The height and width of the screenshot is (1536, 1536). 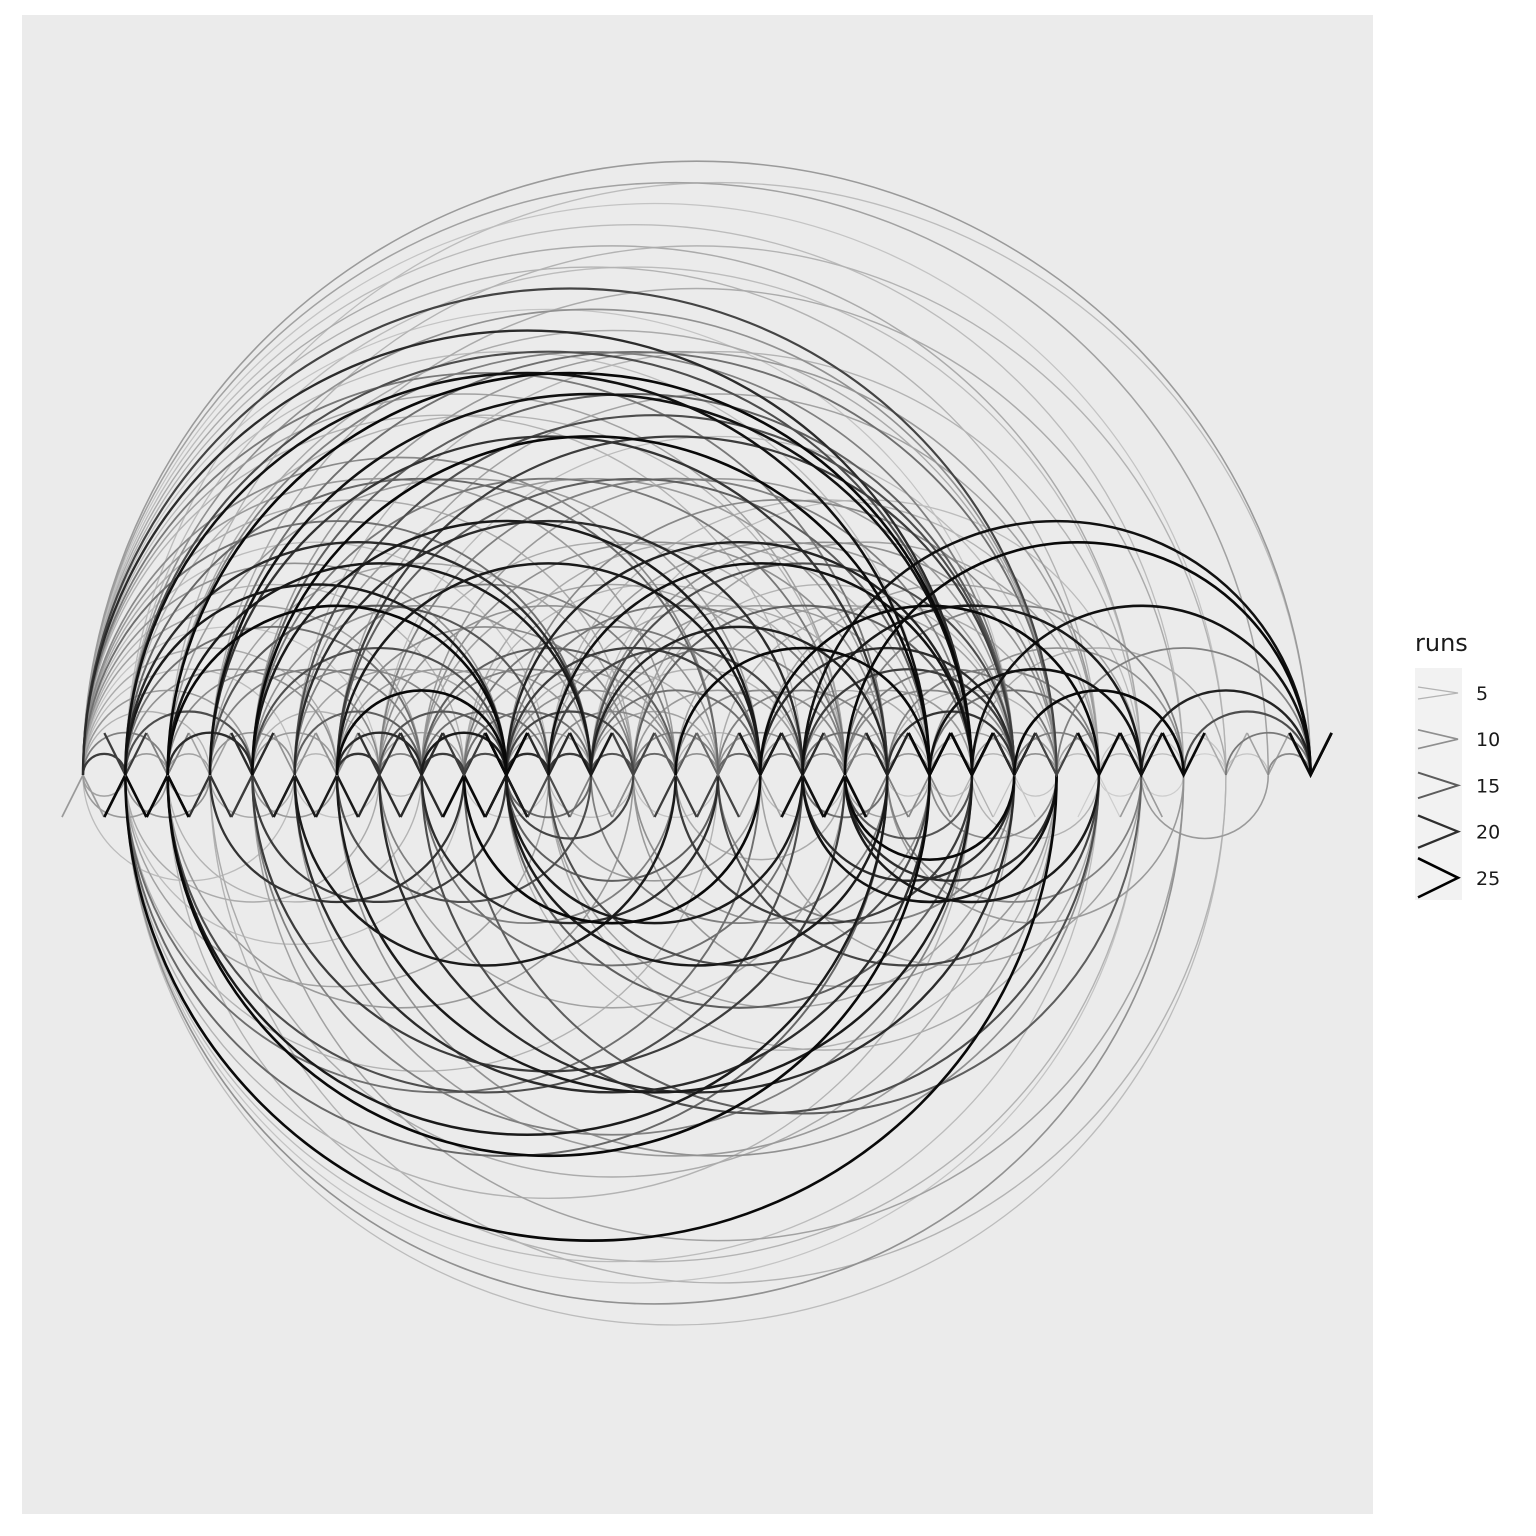 I want to click on legend-keys: 5 10 15 20 25, so click(x=1458, y=791).